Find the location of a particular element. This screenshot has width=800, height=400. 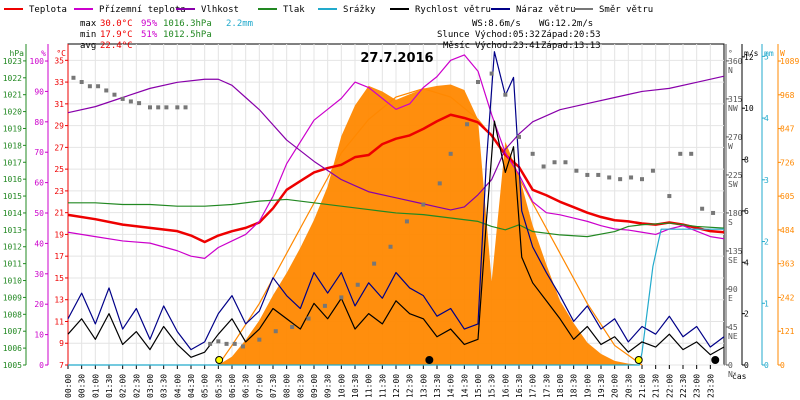

x-tick-label: 05:30 is located at coordinates (218, 386).